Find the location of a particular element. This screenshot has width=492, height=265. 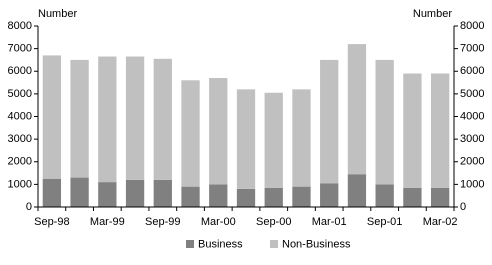

x-tick-label: Sep-00 is located at coordinates (273, 222).